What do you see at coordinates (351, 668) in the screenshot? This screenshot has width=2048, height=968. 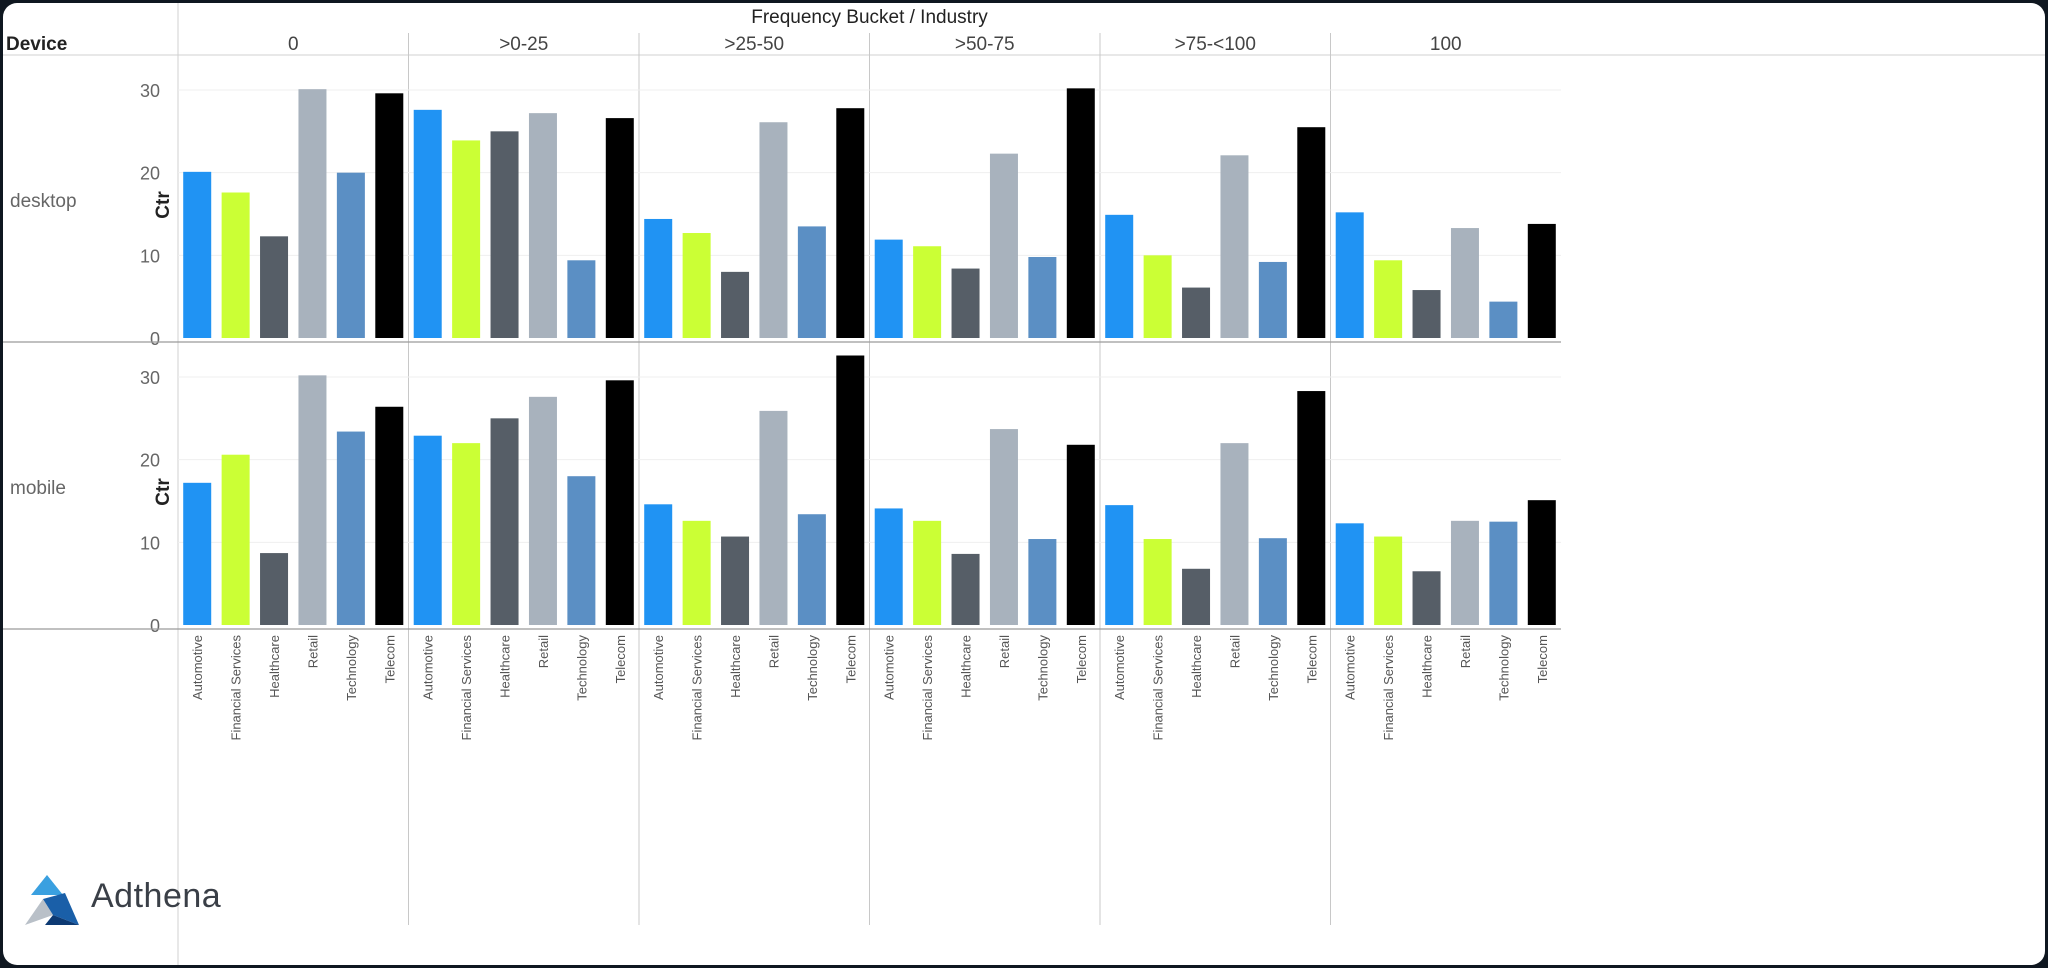 I see `category-label-0-technology: Technology` at bounding box center [351, 668].